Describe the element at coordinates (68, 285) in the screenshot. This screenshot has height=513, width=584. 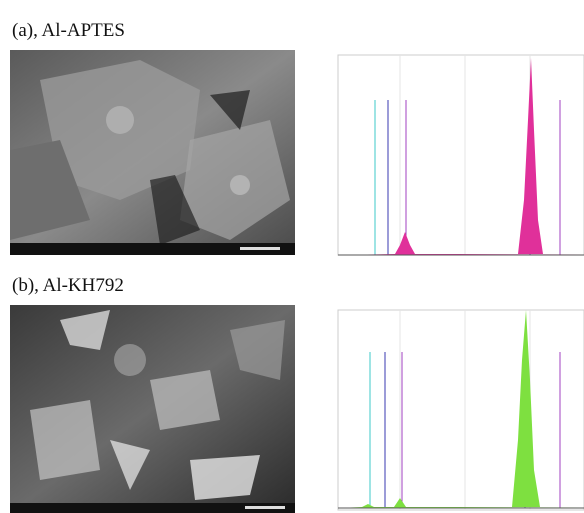
I see `panel-label: (b), Al-KH792` at that location.